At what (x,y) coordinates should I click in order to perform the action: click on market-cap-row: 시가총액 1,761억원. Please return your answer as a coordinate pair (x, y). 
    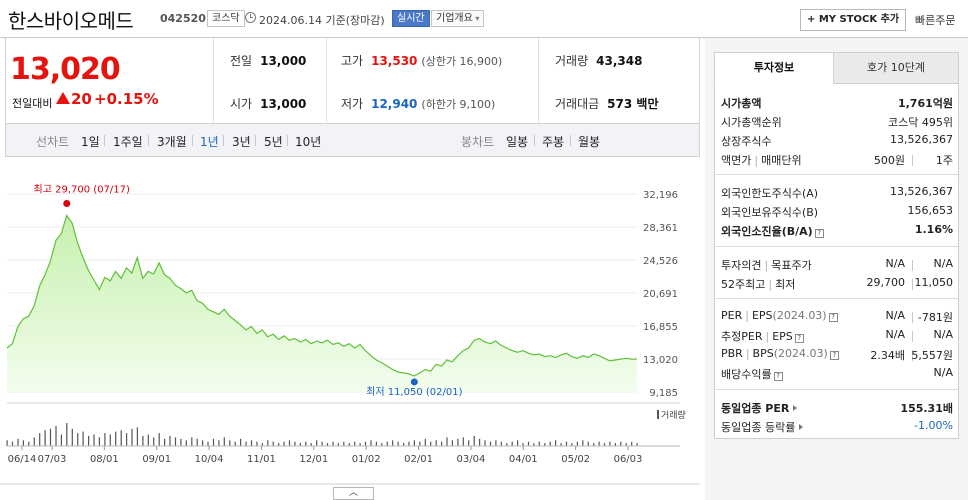
    Looking at the image, I should click on (837, 104).